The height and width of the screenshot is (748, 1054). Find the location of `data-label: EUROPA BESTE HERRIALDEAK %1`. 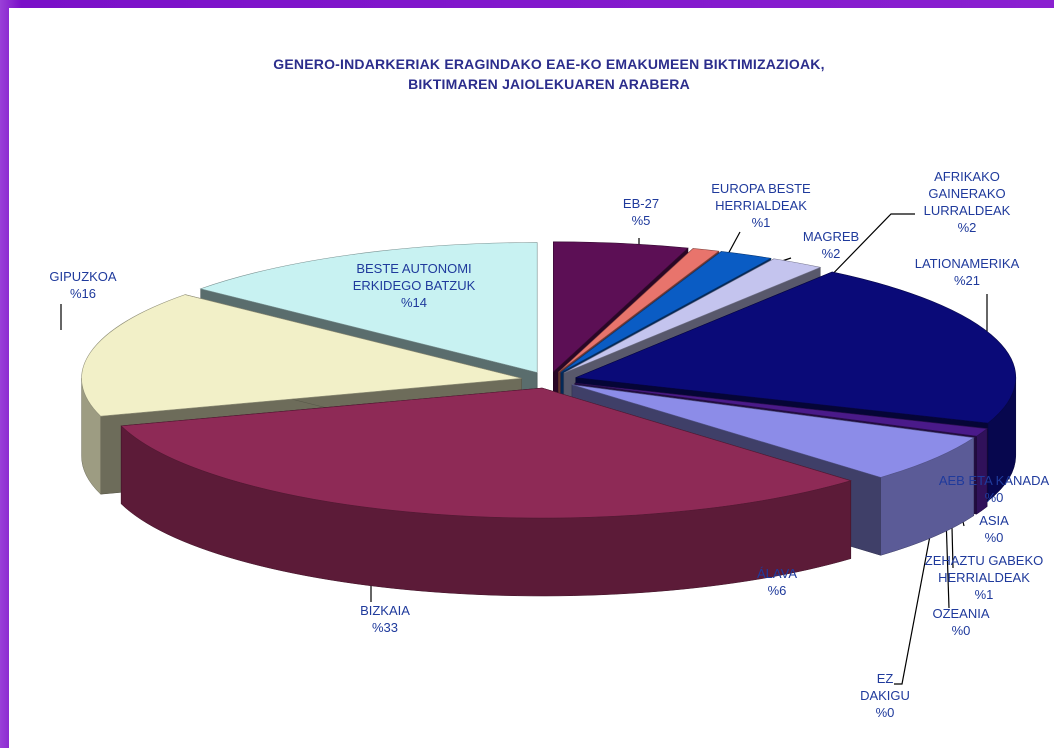

data-label: EUROPA BESTE HERRIALDEAK %1 is located at coordinates (761, 205).